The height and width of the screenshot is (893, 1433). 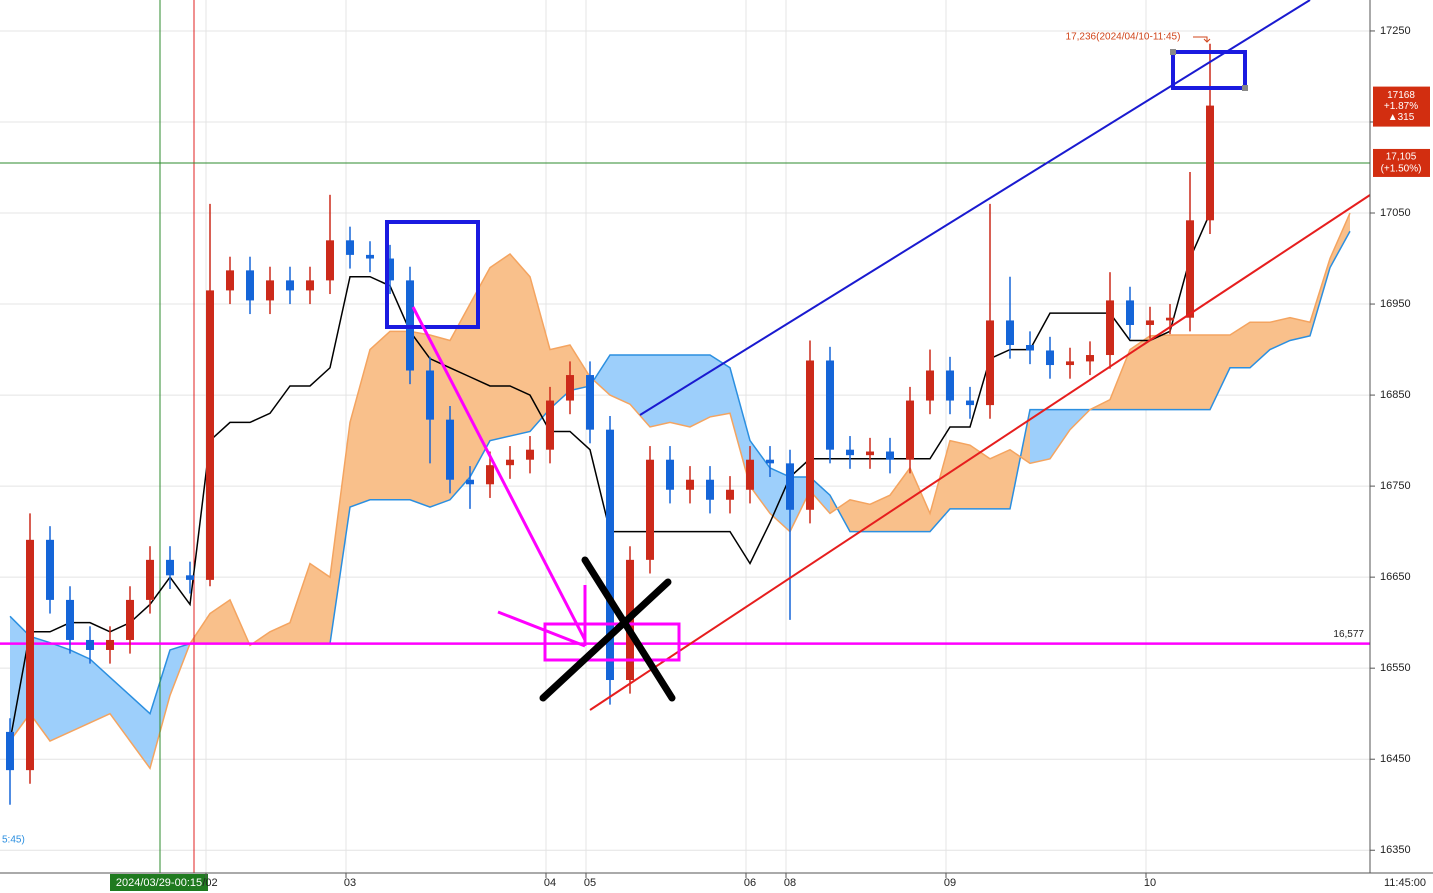 I want to click on cross-mark, so click(x=628, y=629).